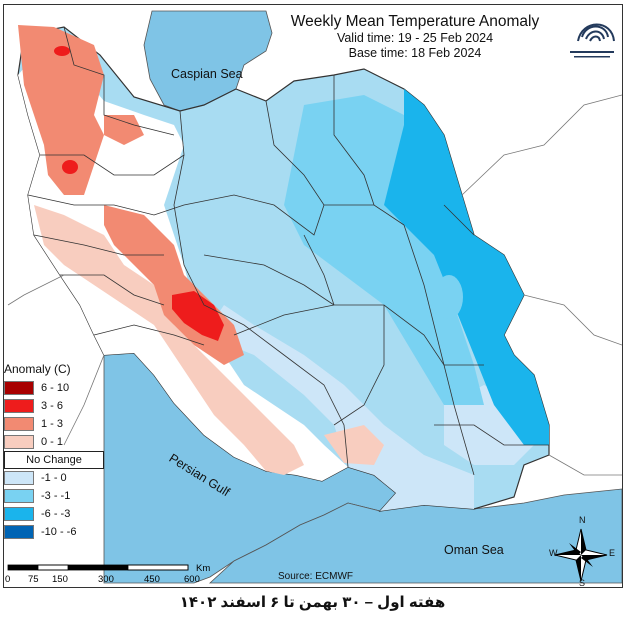  Describe the element at coordinates (37, 369) in the screenshot. I see `legend-title: Anomaly (C)` at that location.